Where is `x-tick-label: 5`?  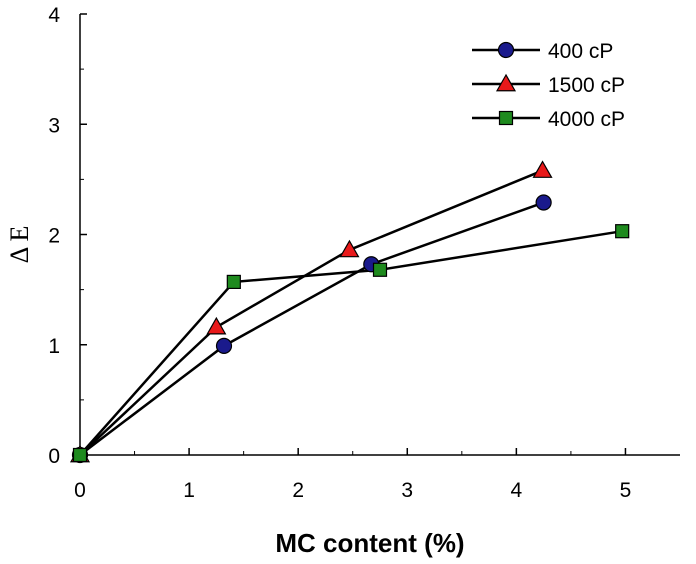 x-tick-label: 5 is located at coordinates (626, 490).